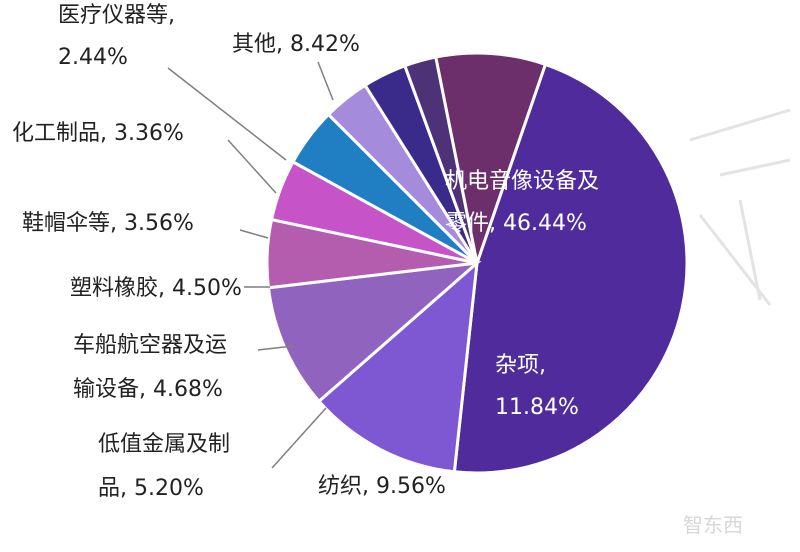  I want to click on slice-label: 杂项, 11.84%, so click(537, 386).